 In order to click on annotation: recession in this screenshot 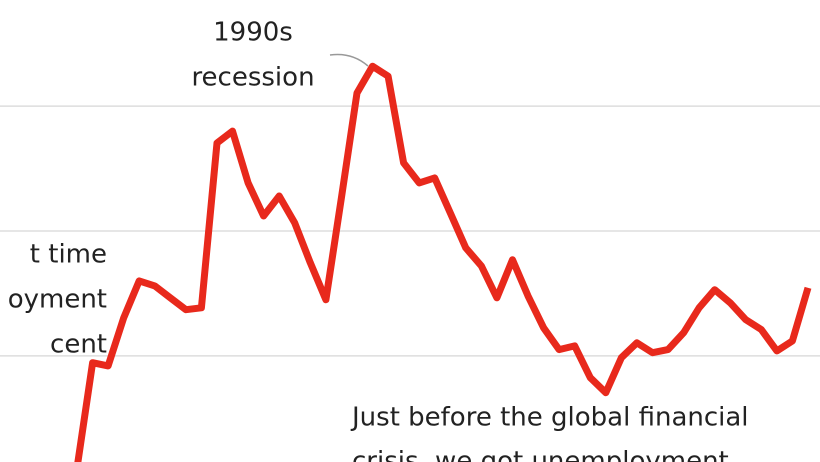, I will do `click(252, 78)`.